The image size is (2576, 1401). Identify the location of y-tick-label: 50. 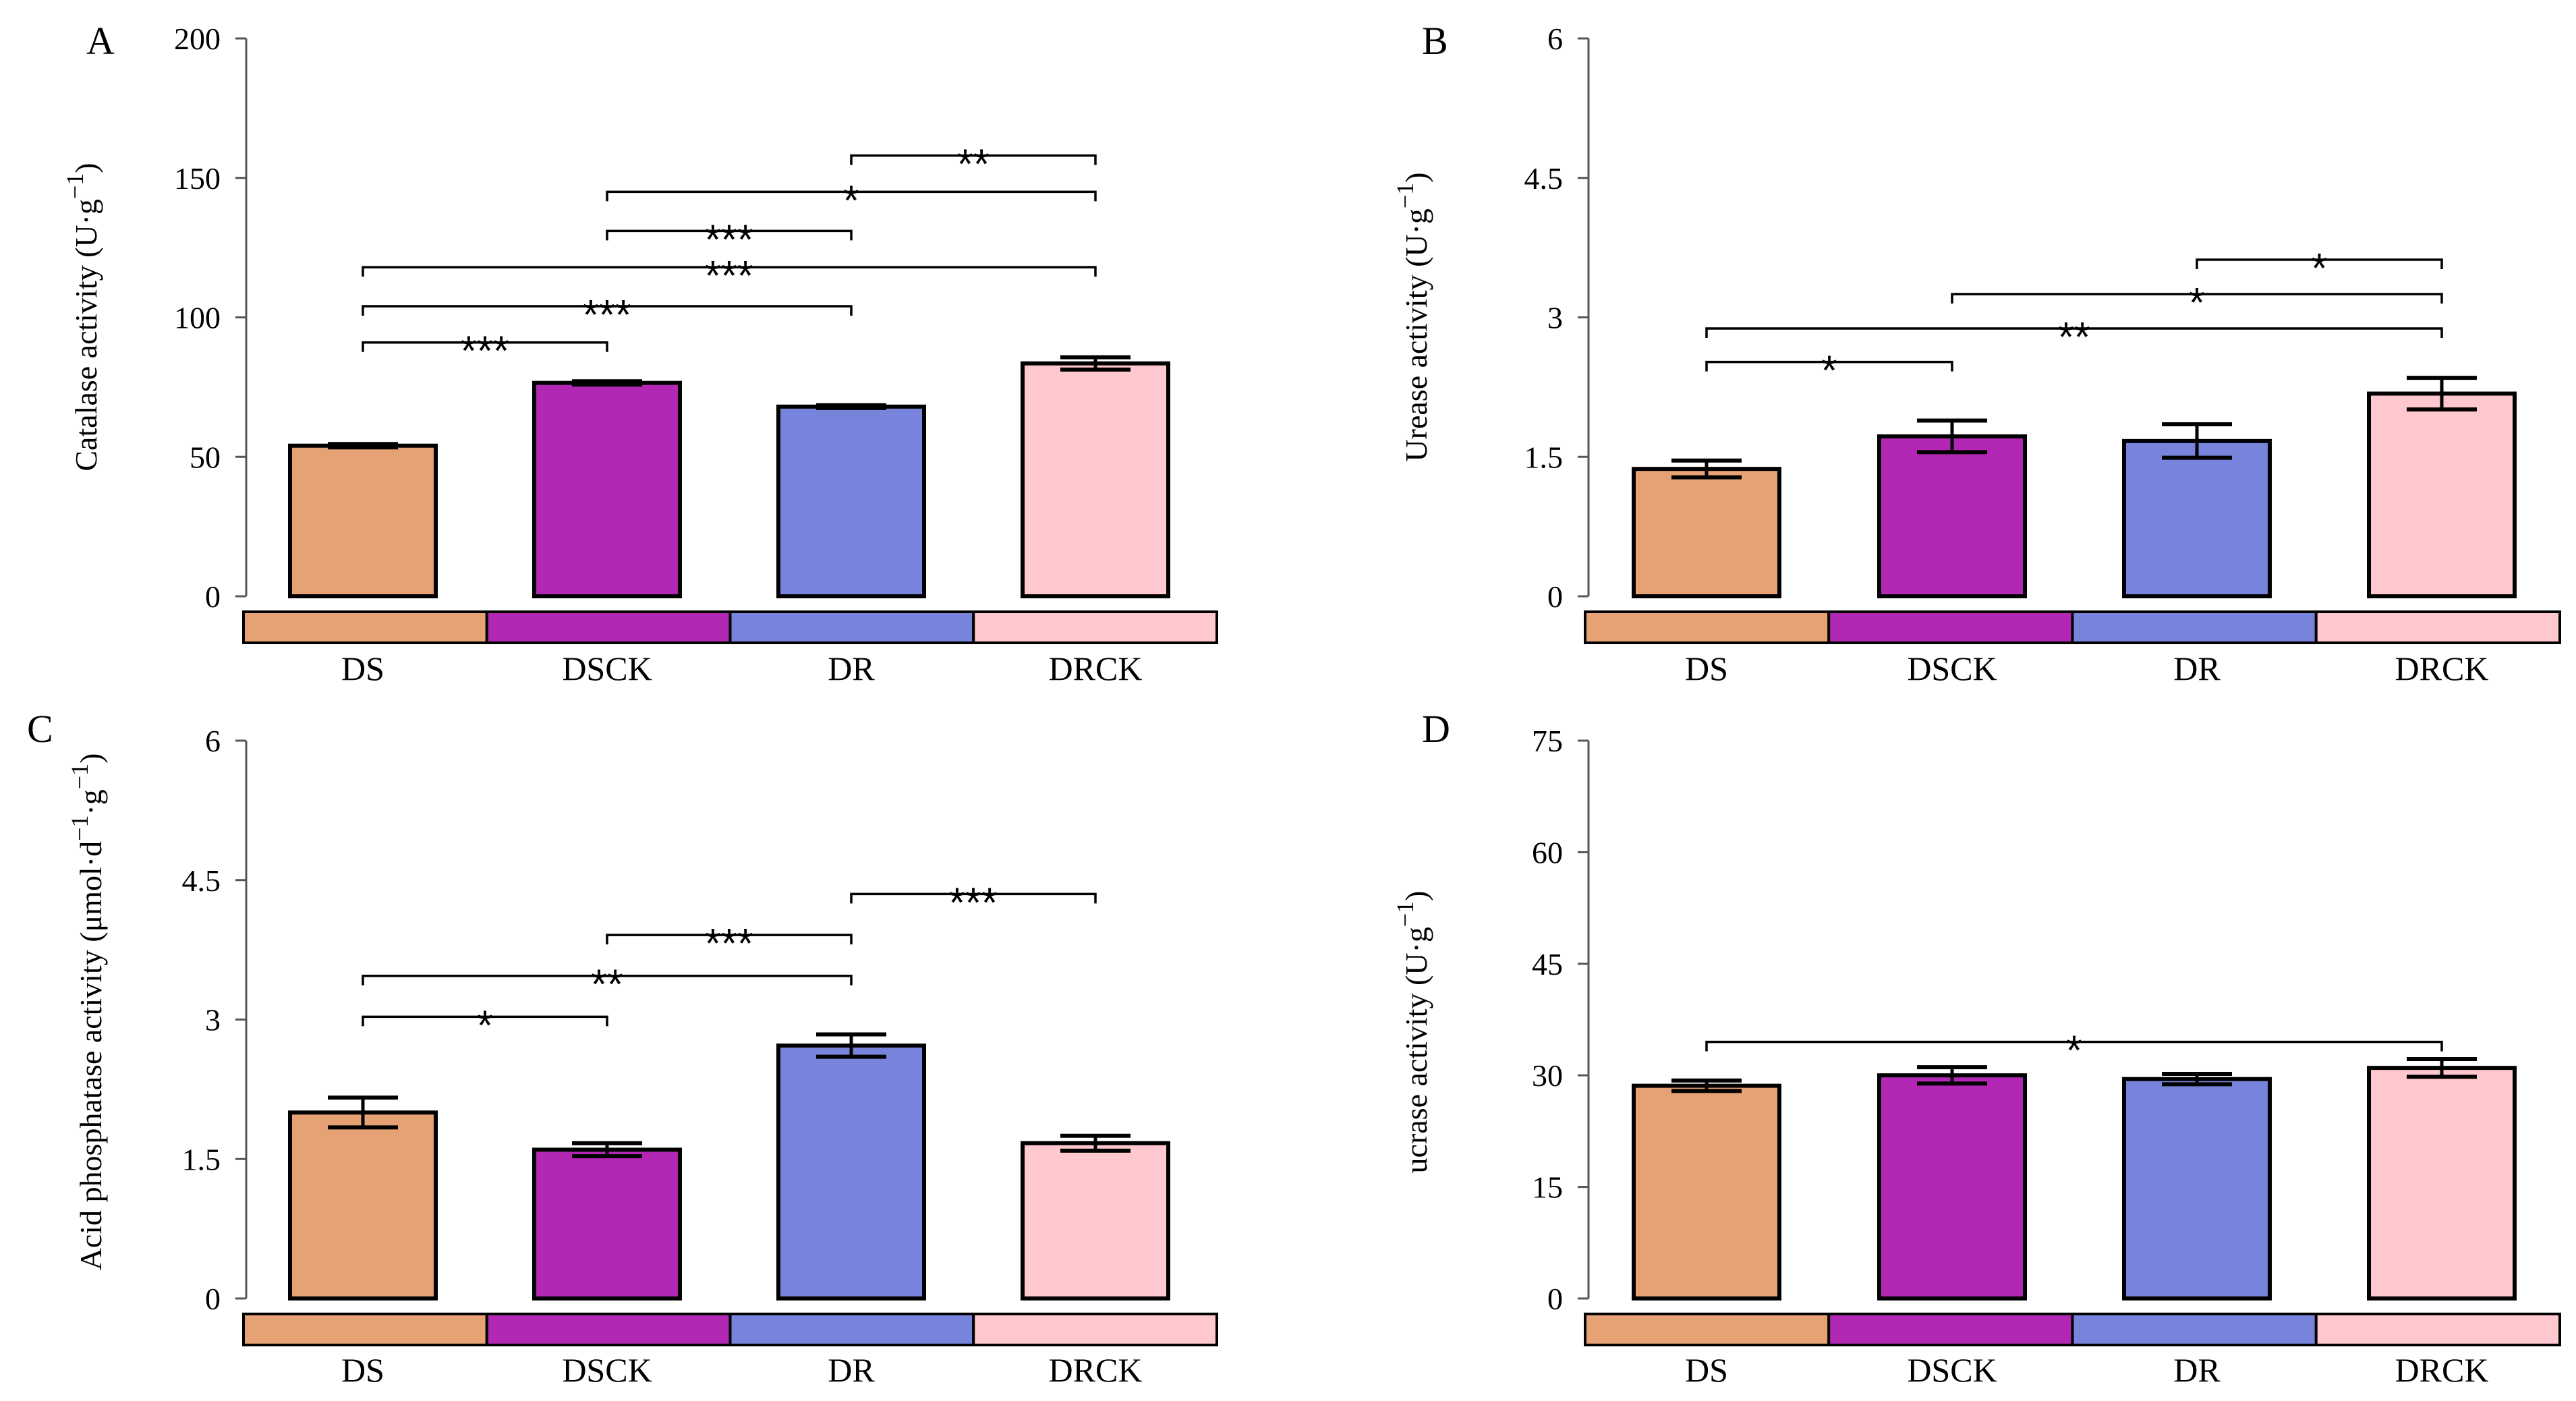
(205, 457).